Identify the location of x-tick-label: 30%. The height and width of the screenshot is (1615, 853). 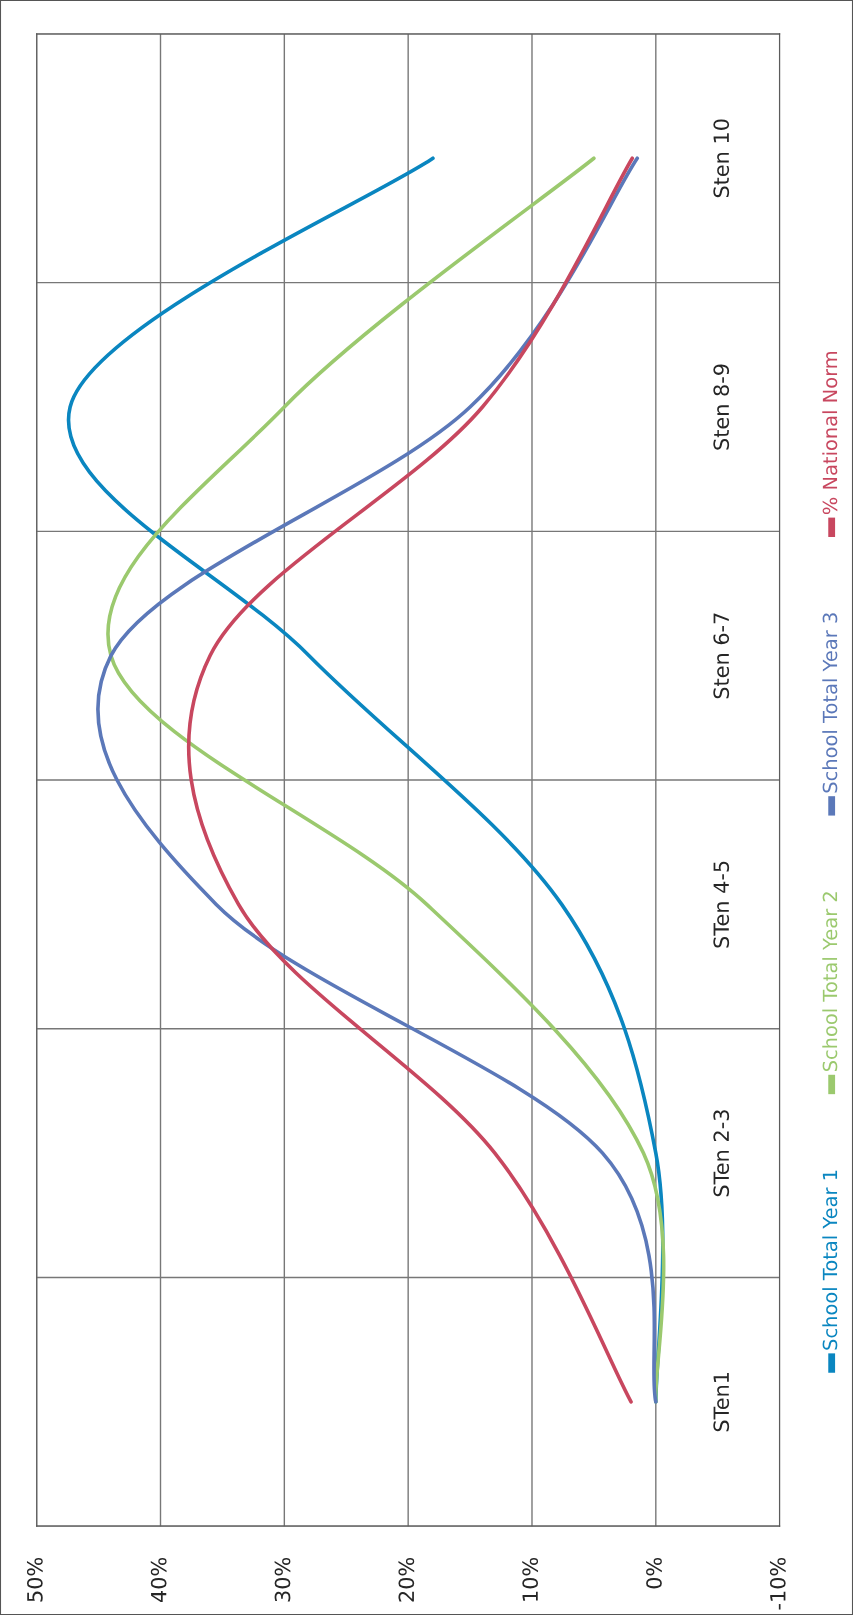
(282, 1579).